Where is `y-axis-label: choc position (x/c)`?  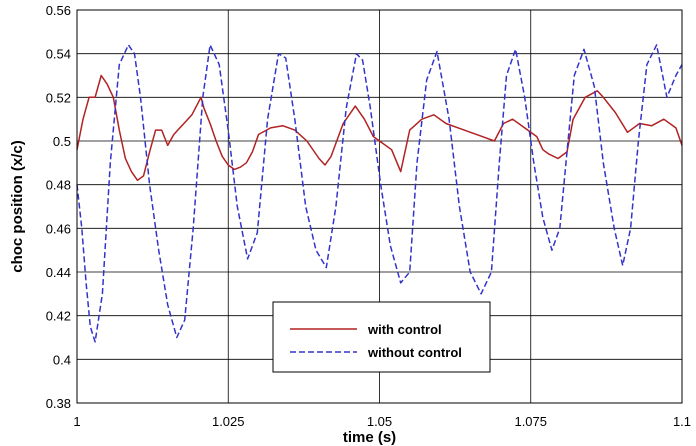
y-axis-label: choc position (x/c) is located at coordinates (17, 206).